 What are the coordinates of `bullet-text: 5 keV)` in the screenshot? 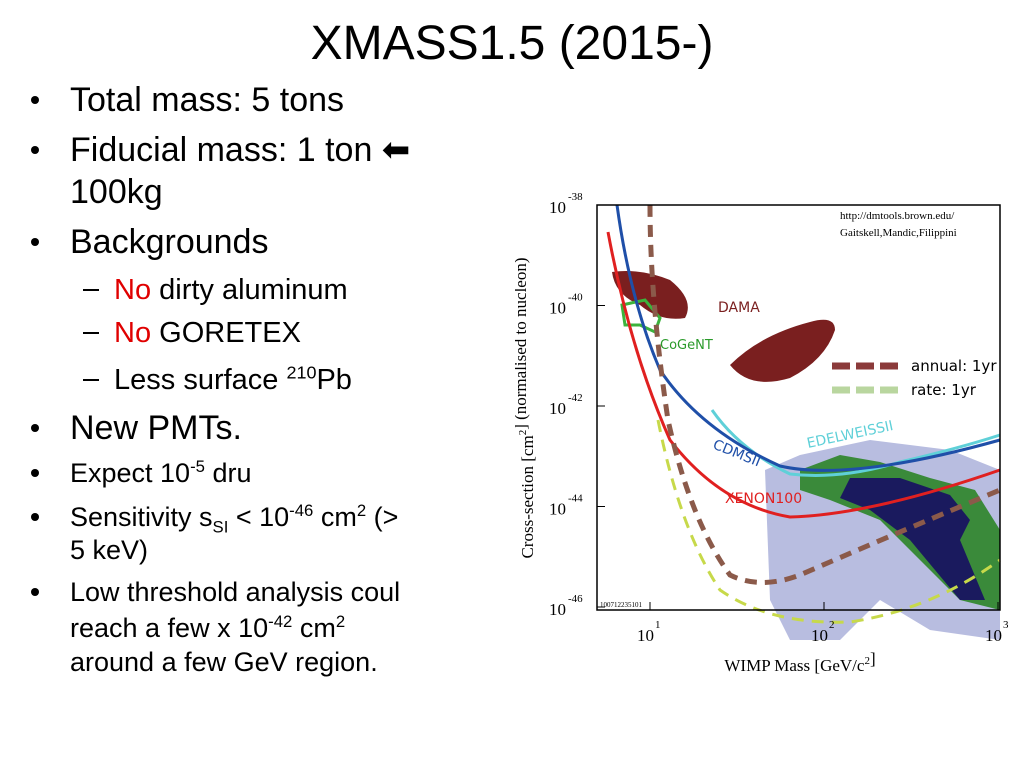 It's located at (109, 549).